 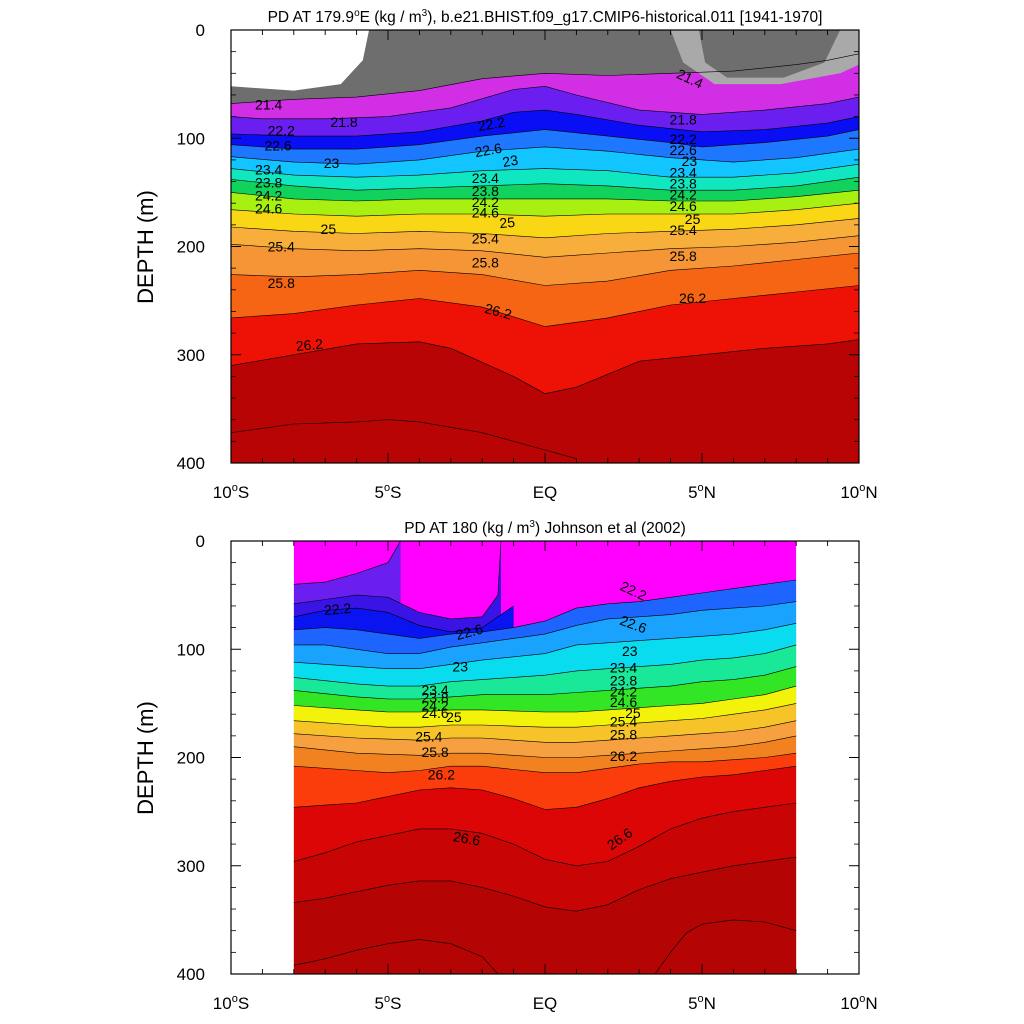 What do you see at coordinates (300, 60) in the screenshot?
I see `model-surface-void` at bounding box center [300, 60].